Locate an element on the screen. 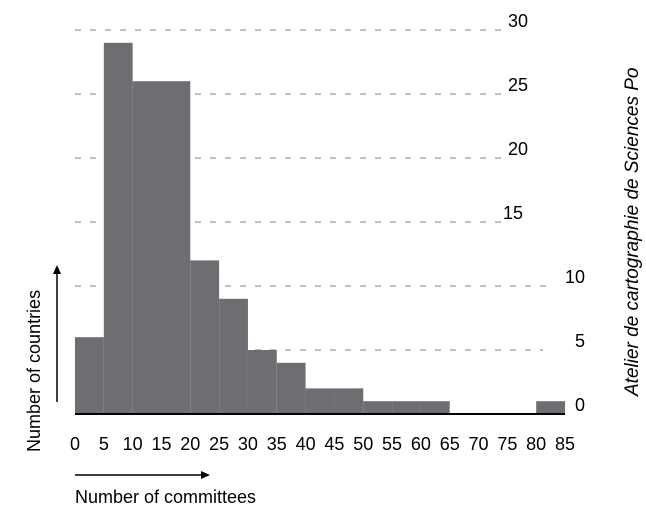 This screenshot has height=511, width=646. x-tick-label: 30 is located at coordinates (248, 444).